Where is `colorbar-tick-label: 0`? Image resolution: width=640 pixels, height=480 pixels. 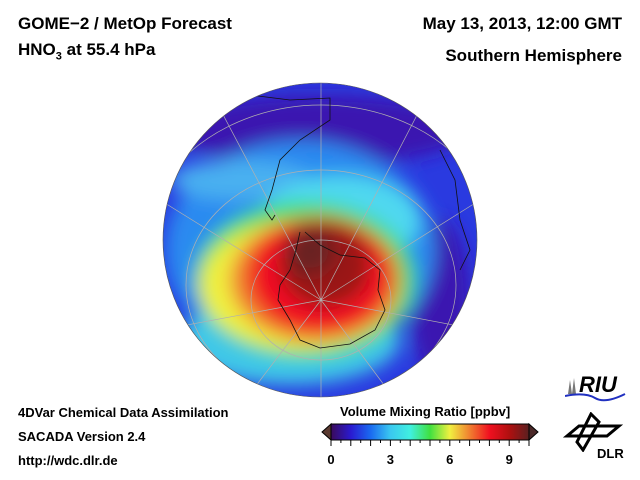 colorbar-tick-label: 0 is located at coordinates (331, 459).